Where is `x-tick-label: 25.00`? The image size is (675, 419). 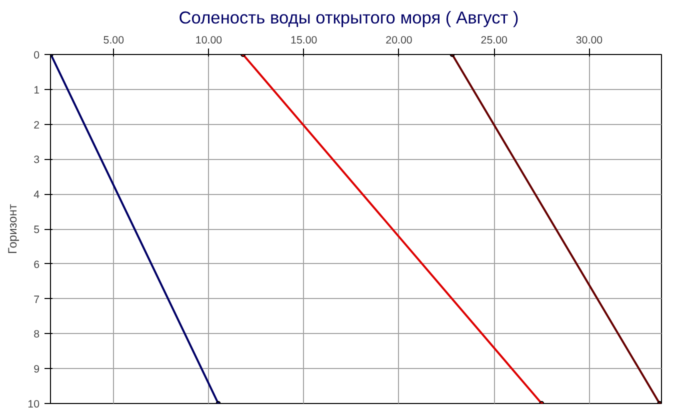
x-tick-label: 25.00 is located at coordinates (494, 40).